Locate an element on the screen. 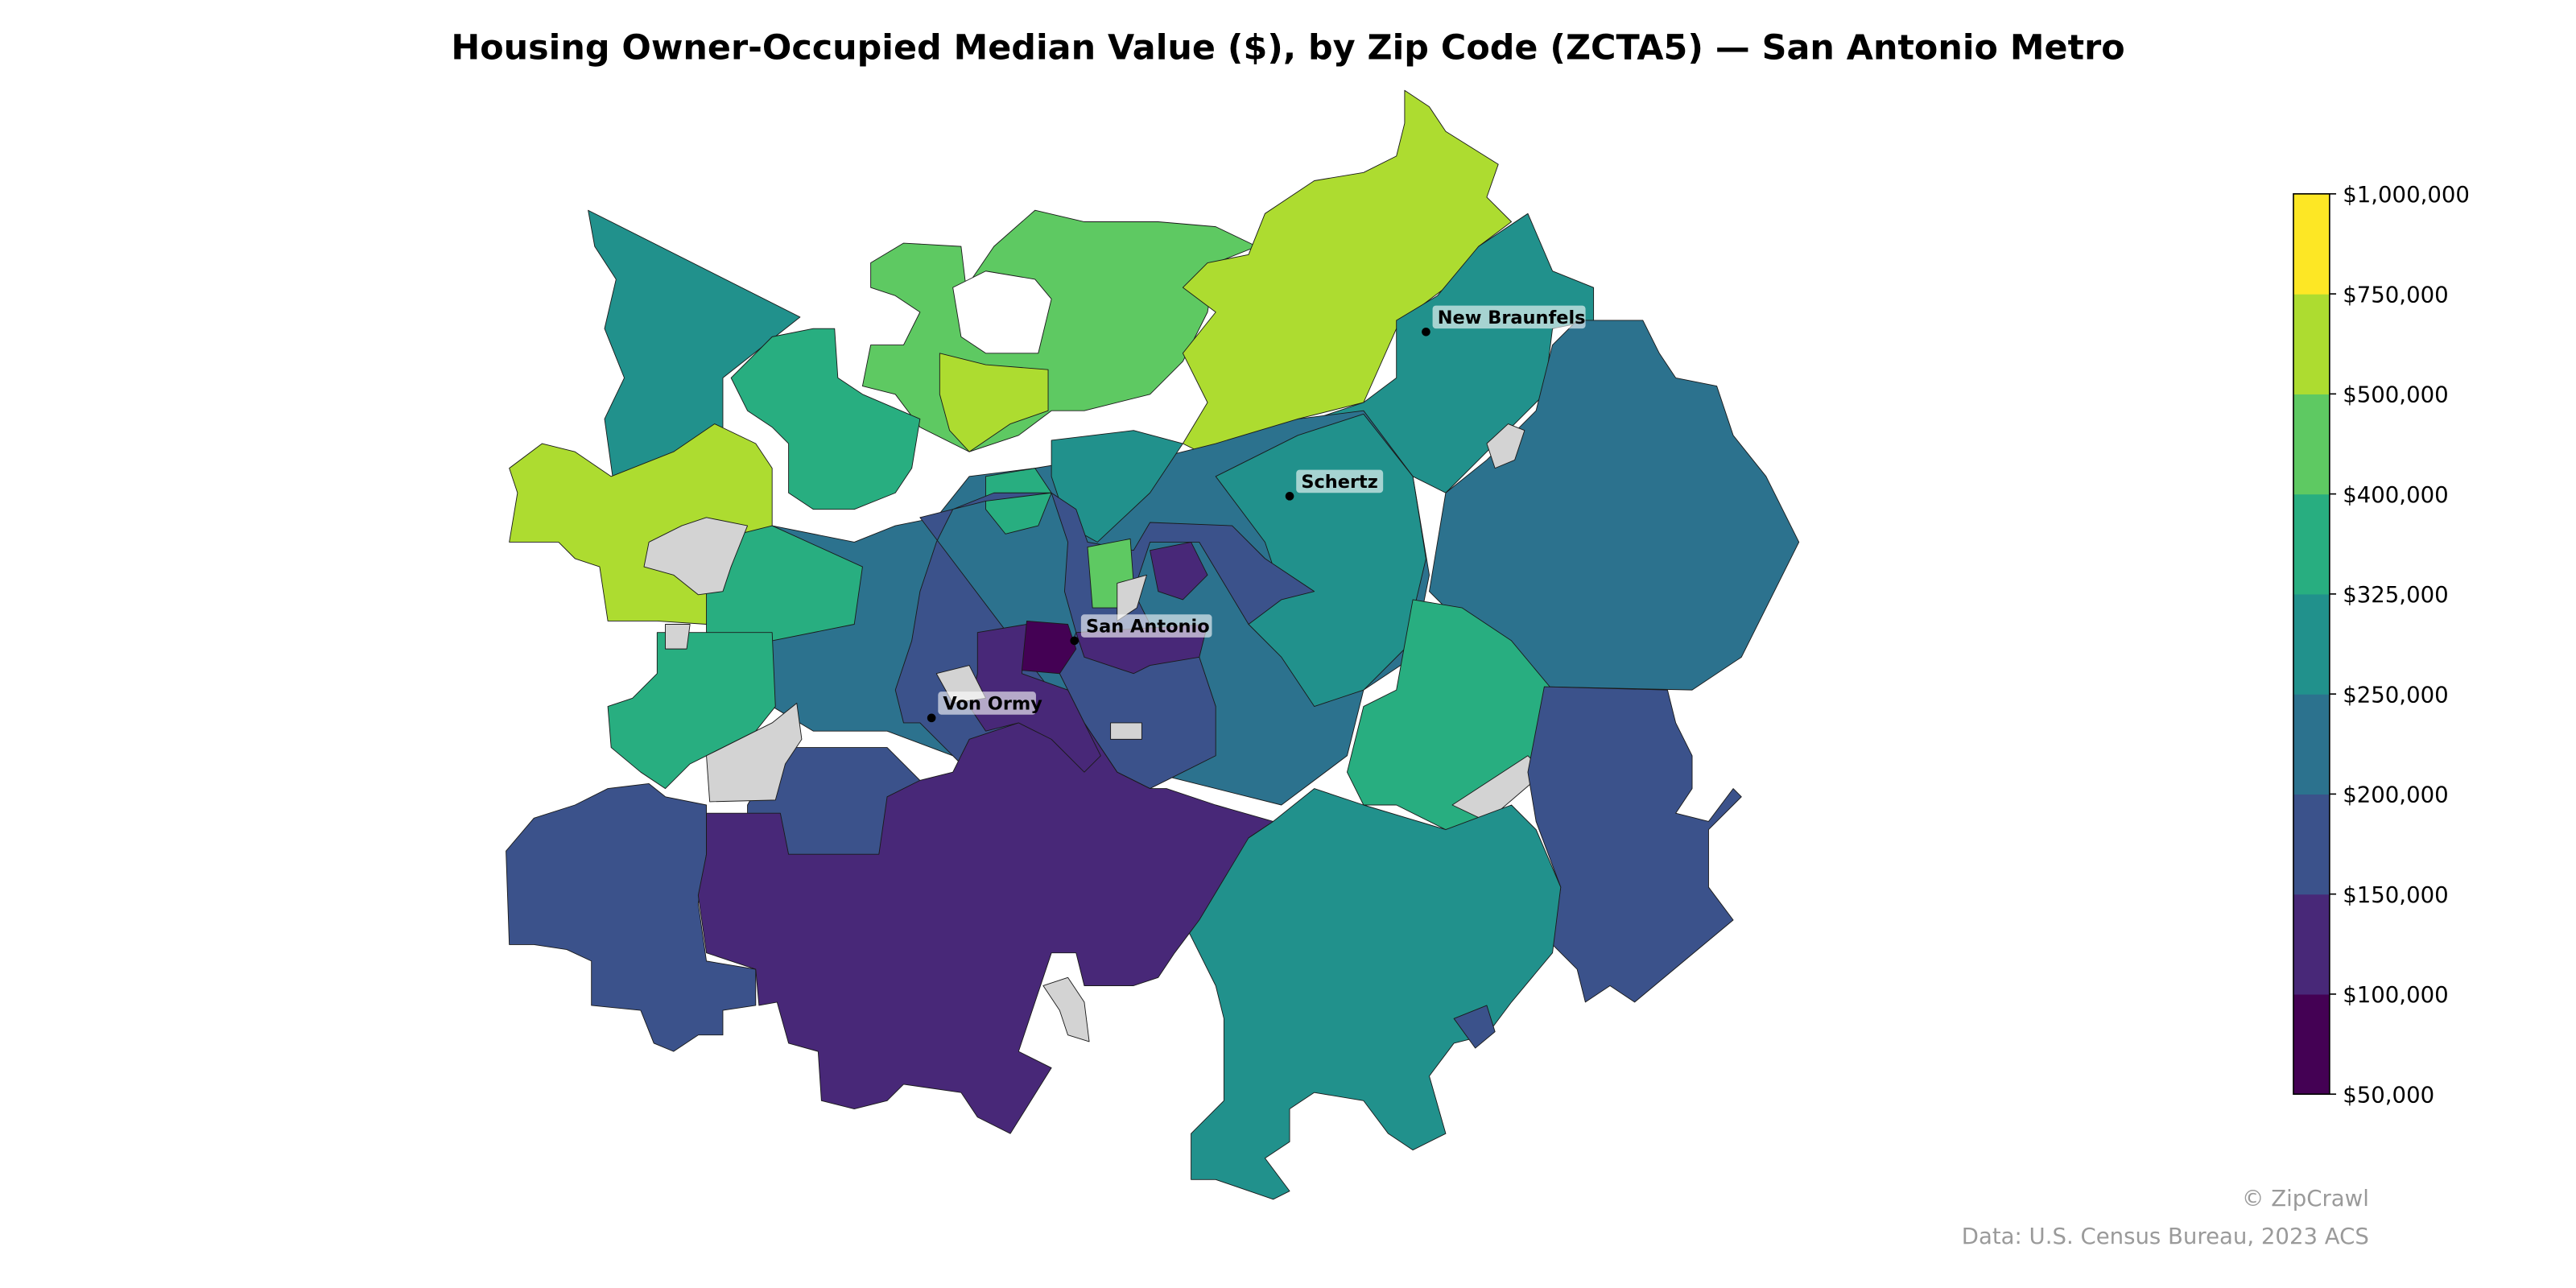 This screenshot has width=2576, height=1288. colorbar-frame is located at coordinates (2311, 644).